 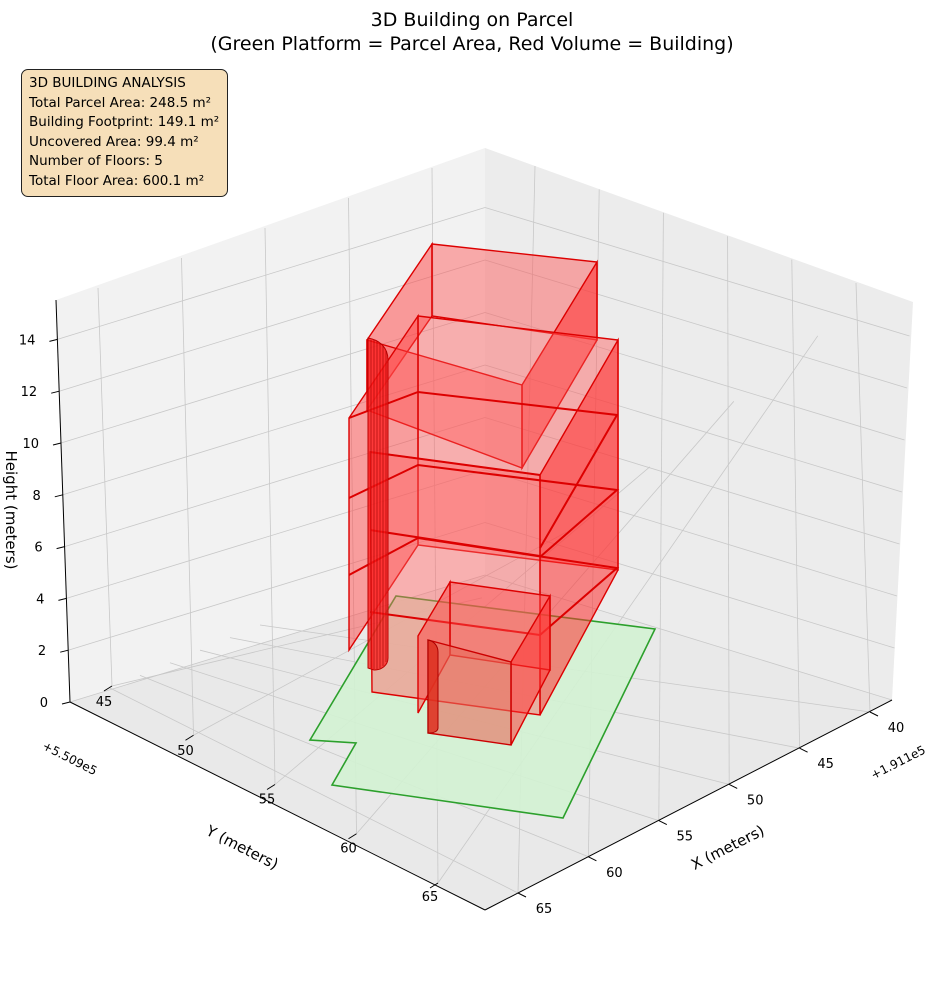 What do you see at coordinates (114, 141) in the screenshot?
I see `info-line-uncovered: Uncovered Area: 99.4 m²` at bounding box center [114, 141].